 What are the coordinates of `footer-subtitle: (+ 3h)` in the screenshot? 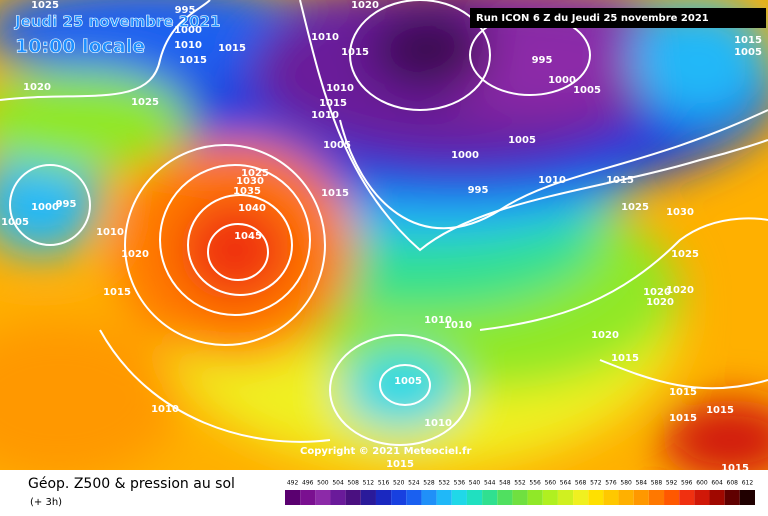 It's located at (46, 502).